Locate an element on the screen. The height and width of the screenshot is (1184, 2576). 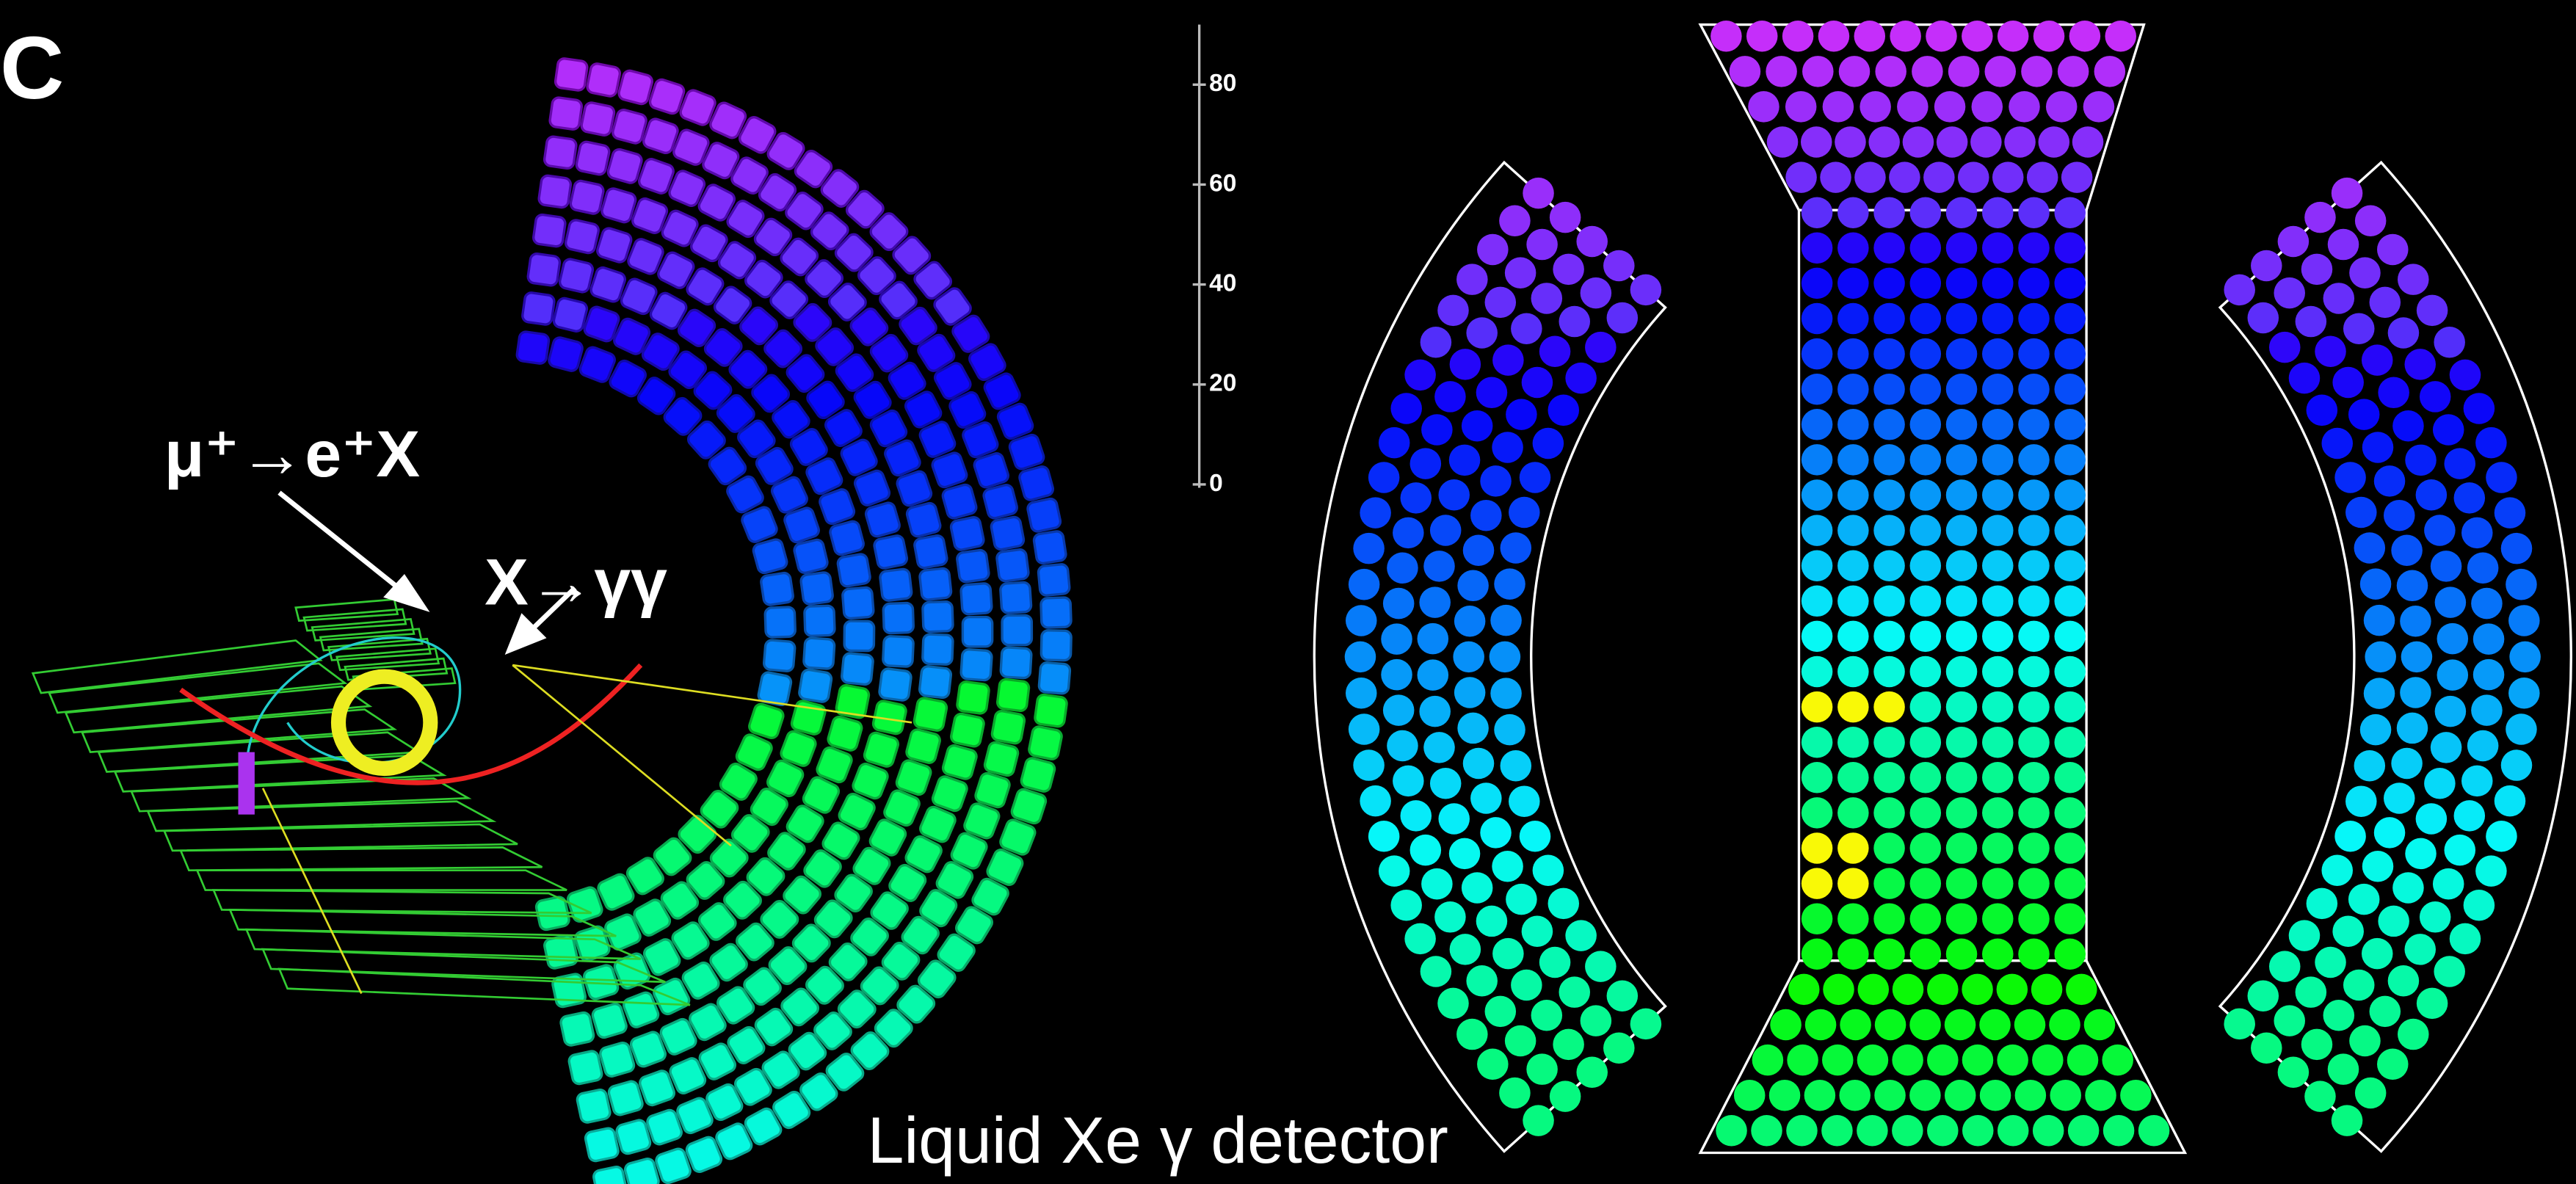
outline is located at coordinates (1490, 656).